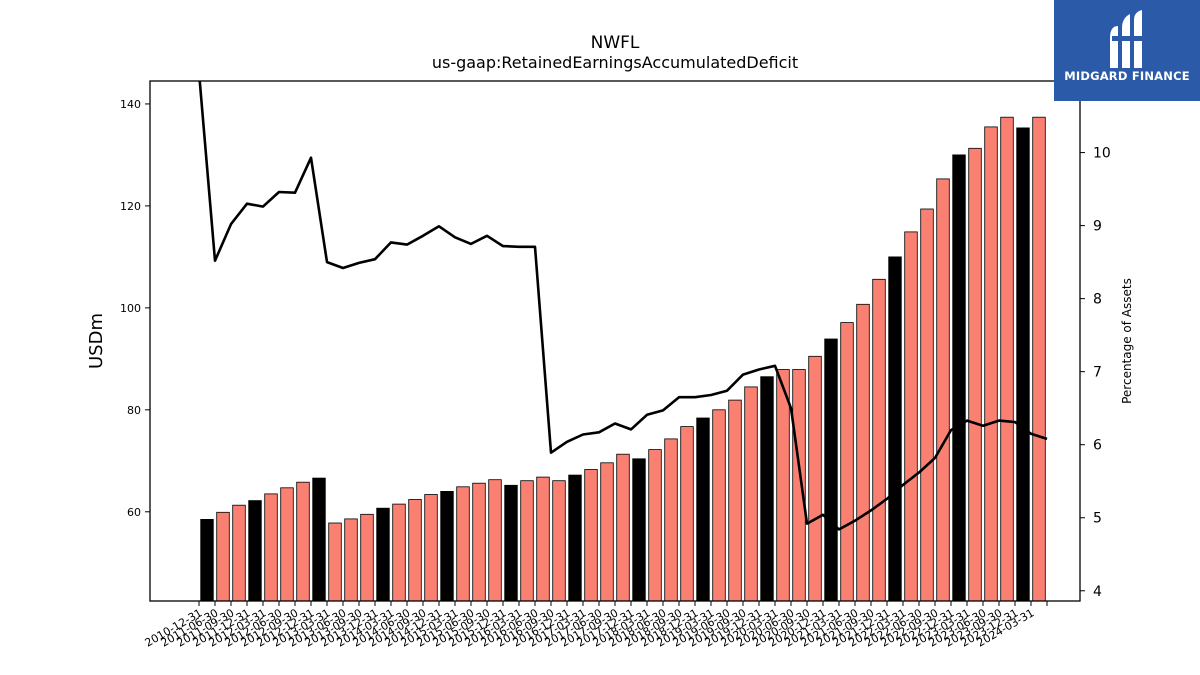 The width and height of the screenshot is (1200, 675). I want to click on y-tick-label: 120, so click(130, 206).